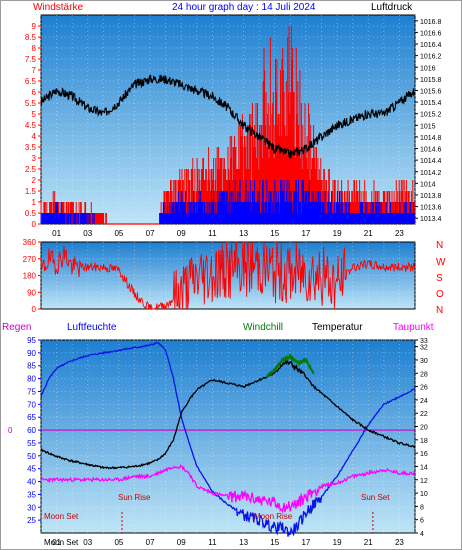  What do you see at coordinates (31, 520) in the screenshot?
I see `humidity-tick-label: 25` at bounding box center [31, 520].